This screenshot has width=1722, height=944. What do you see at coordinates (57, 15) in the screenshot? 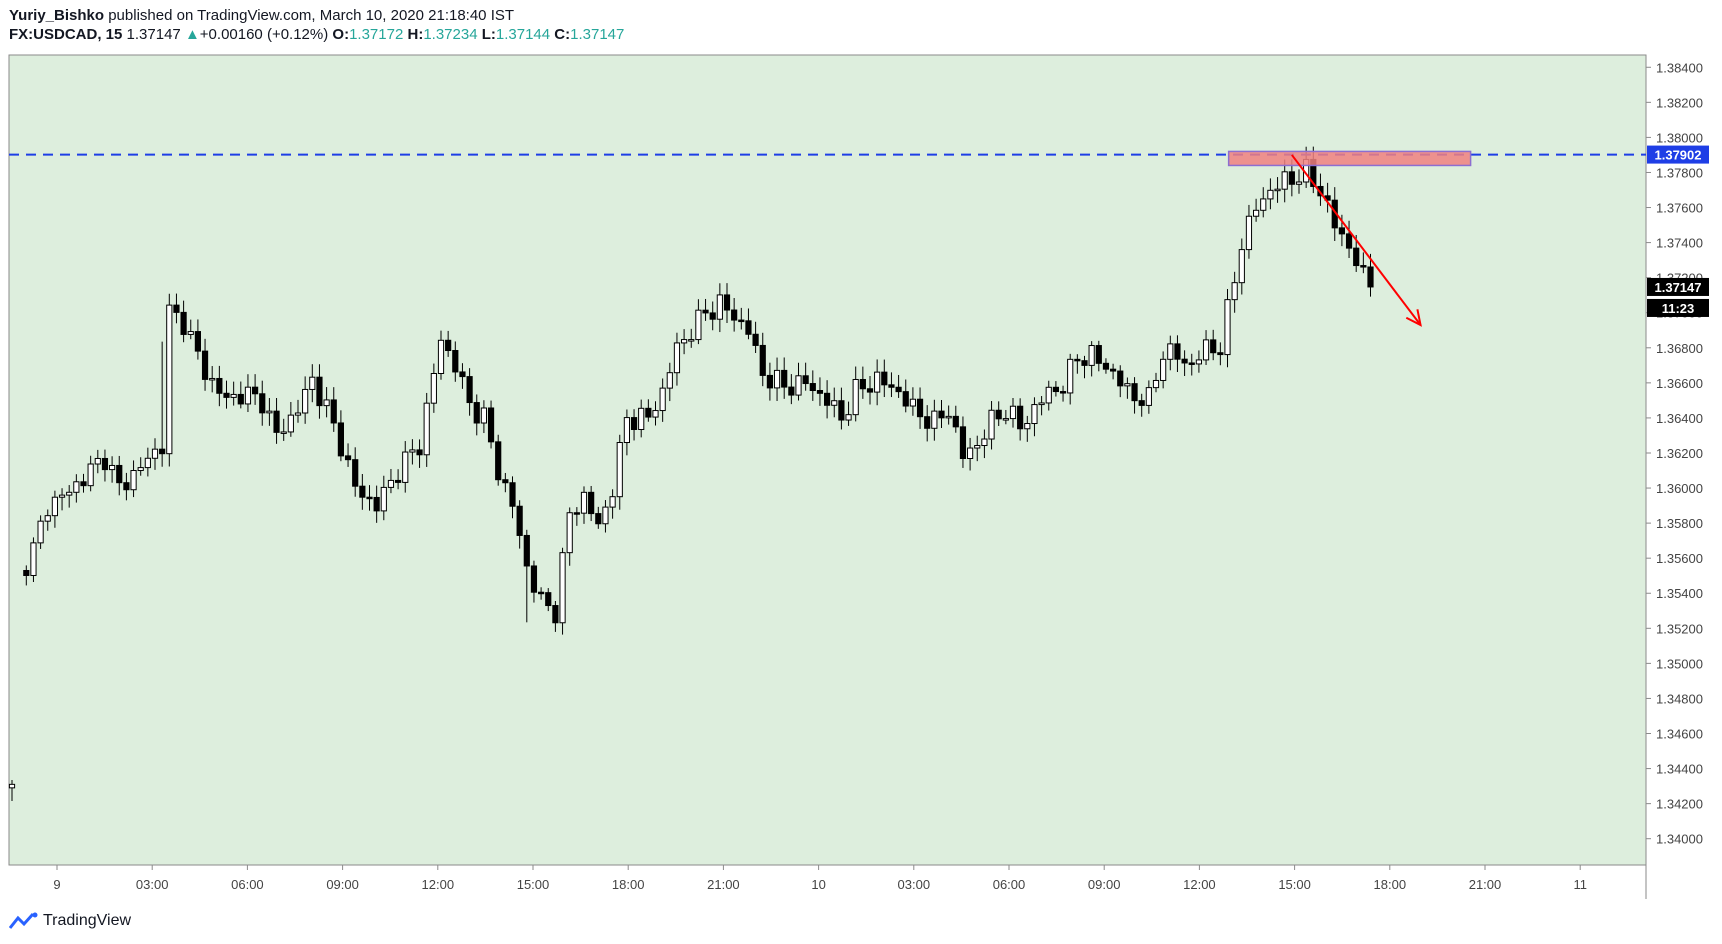
I see `author-name: Yuriy_Bishko` at bounding box center [57, 15].